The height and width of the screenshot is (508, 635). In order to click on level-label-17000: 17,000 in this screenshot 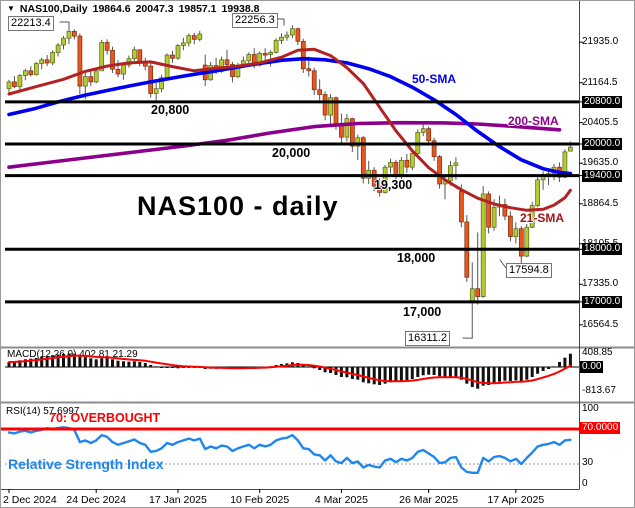, I will do `click(422, 312)`.